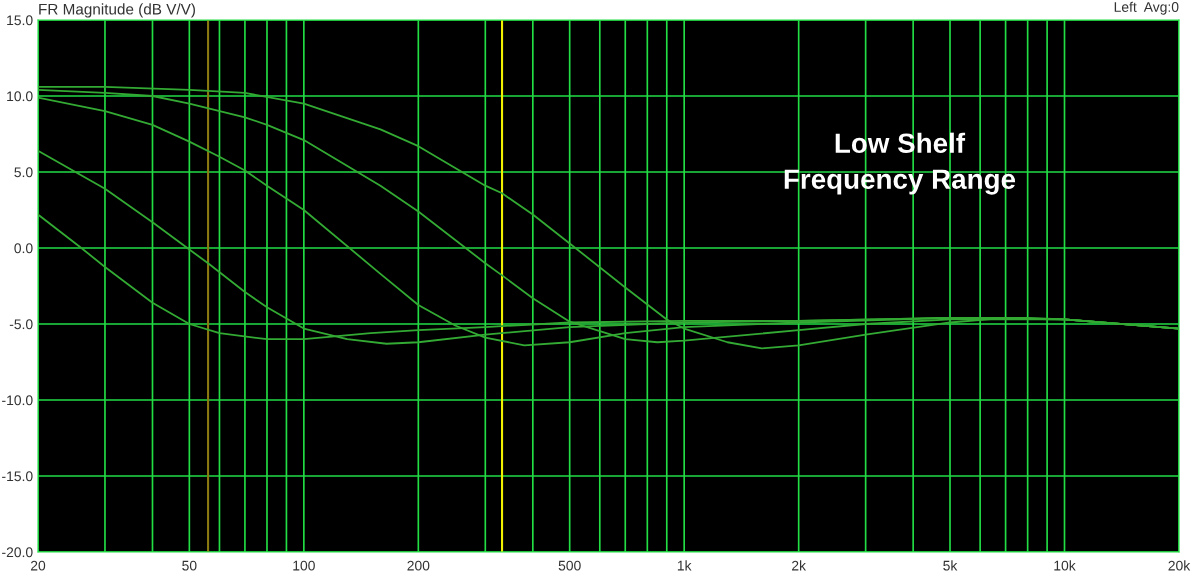 This screenshot has width=1200, height=578. I want to click on y-tick-label: 15.0, so click(20, 20).